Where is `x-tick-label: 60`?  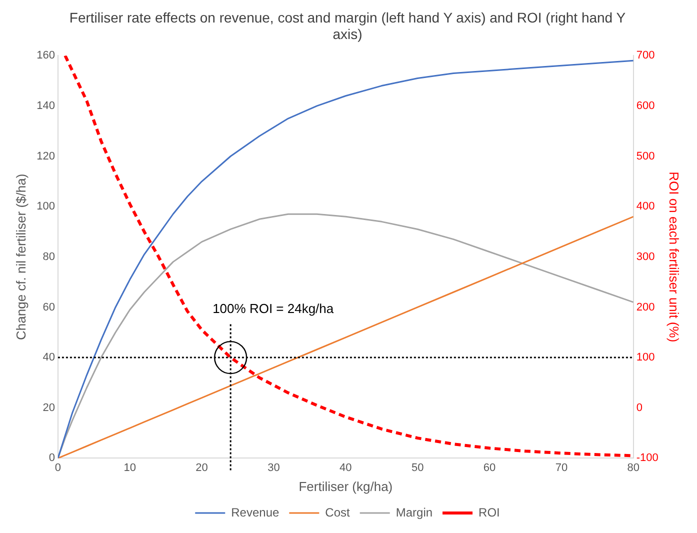
x-tick-label: 60 is located at coordinates (489, 468).